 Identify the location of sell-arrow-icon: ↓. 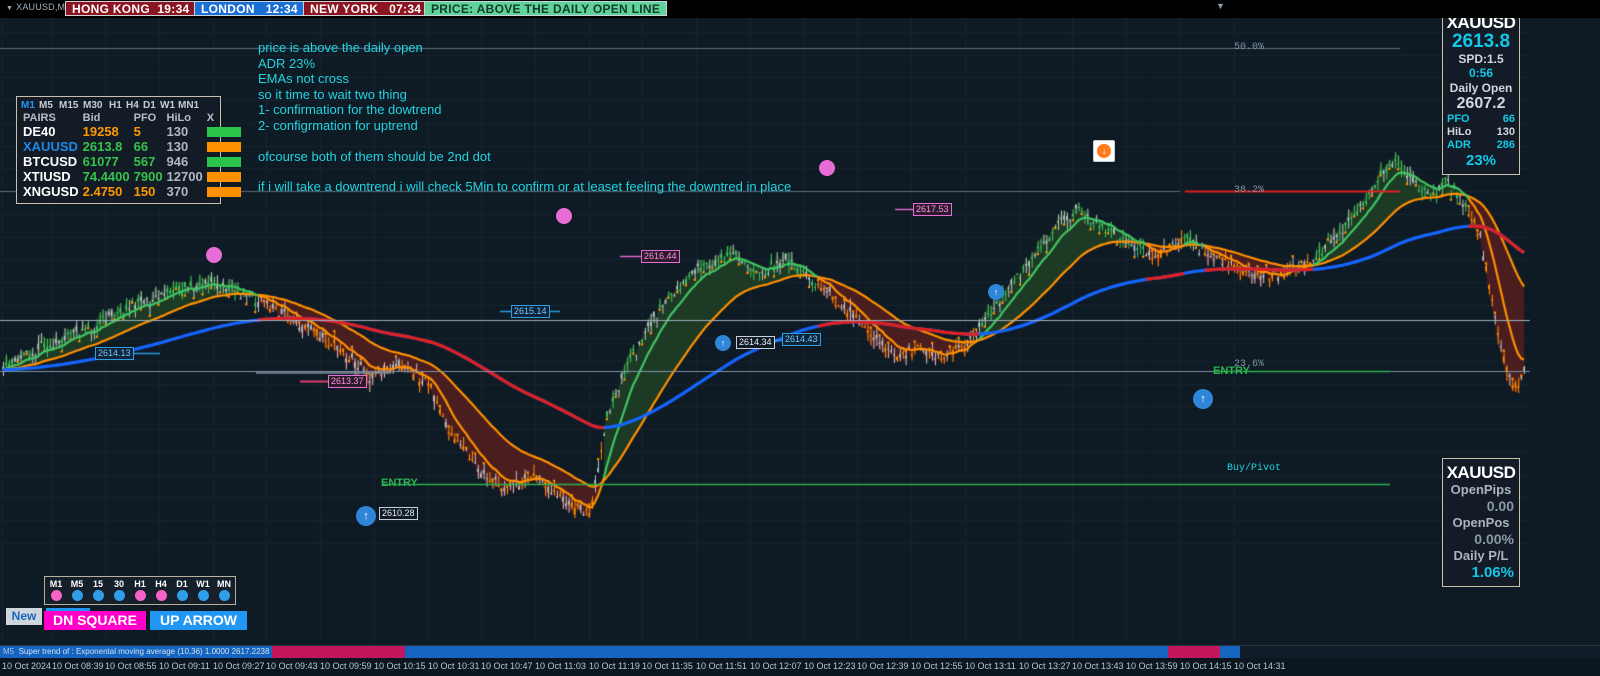
(1104, 151).